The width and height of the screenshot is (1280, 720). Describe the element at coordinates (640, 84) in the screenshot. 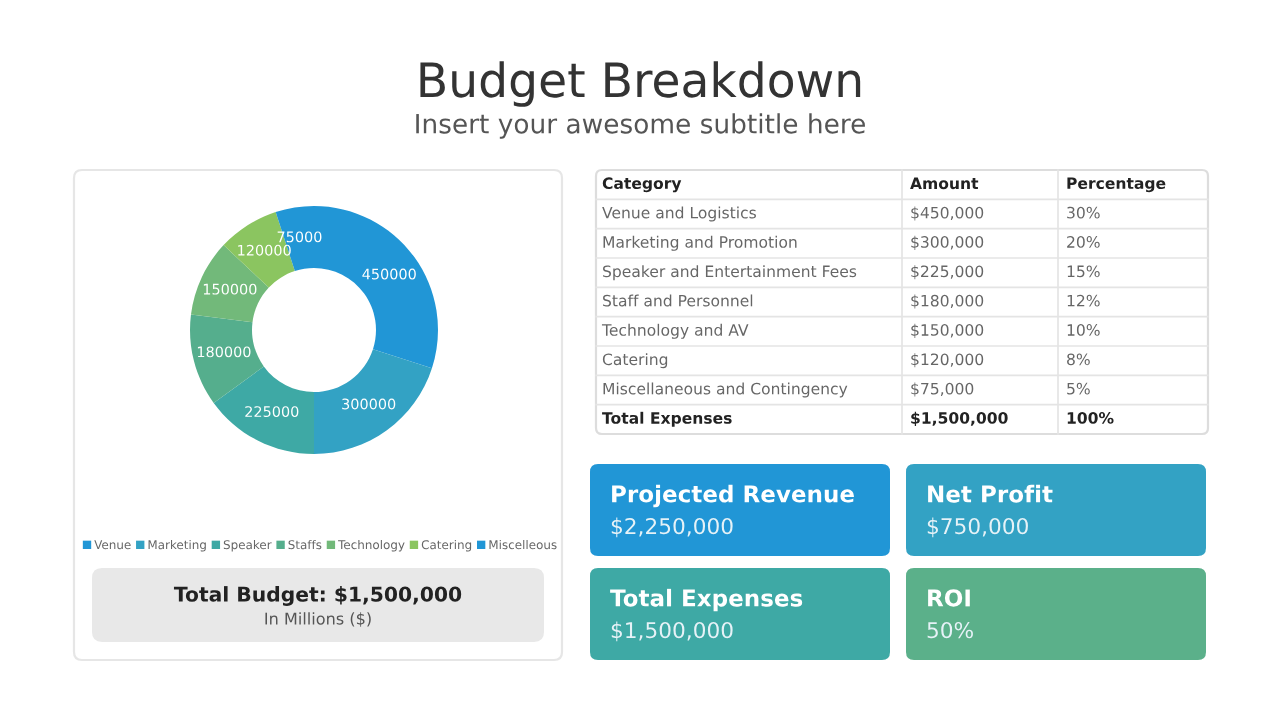

I see `chart-title: Budget Breakdown` at that location.